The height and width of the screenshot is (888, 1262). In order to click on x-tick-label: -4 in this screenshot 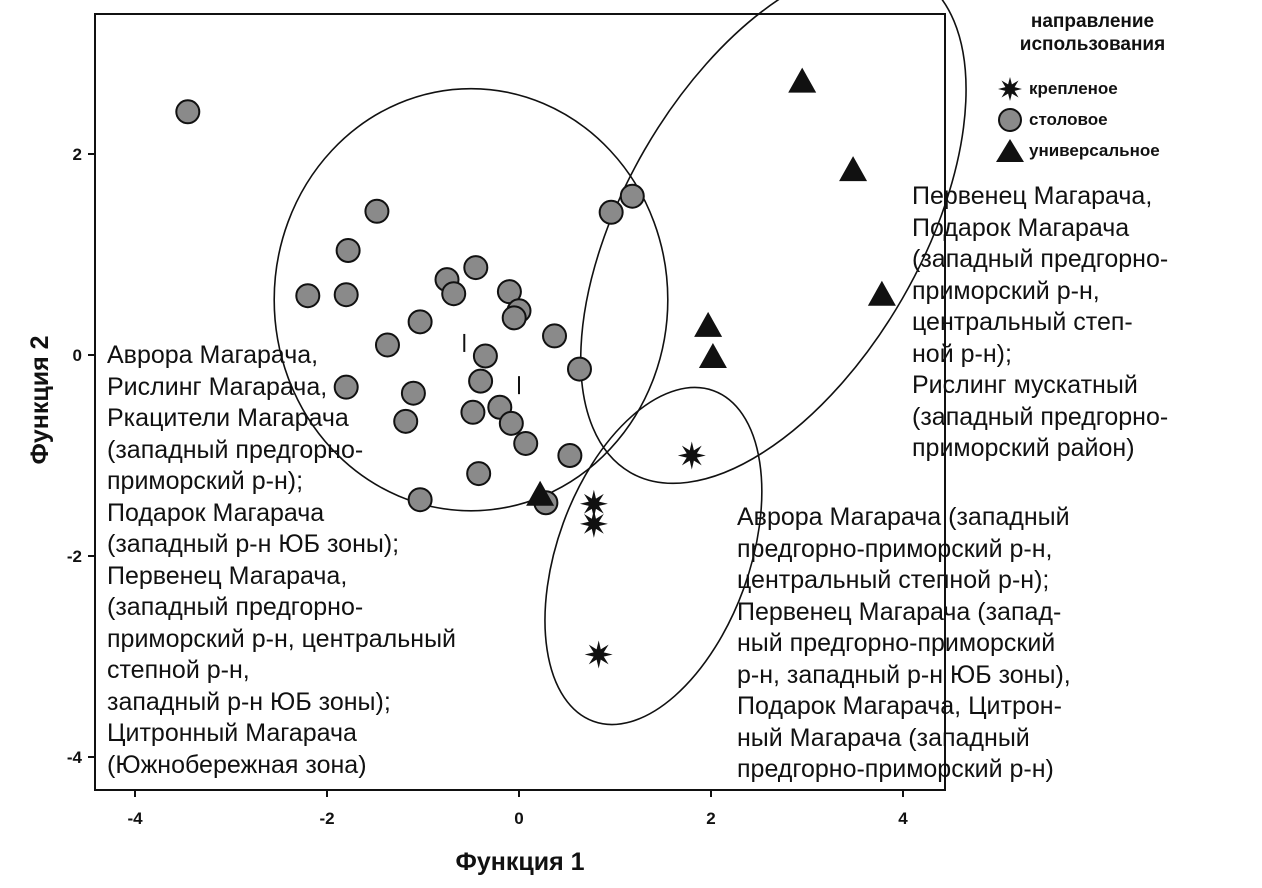, I will do `click(135, 818)`.